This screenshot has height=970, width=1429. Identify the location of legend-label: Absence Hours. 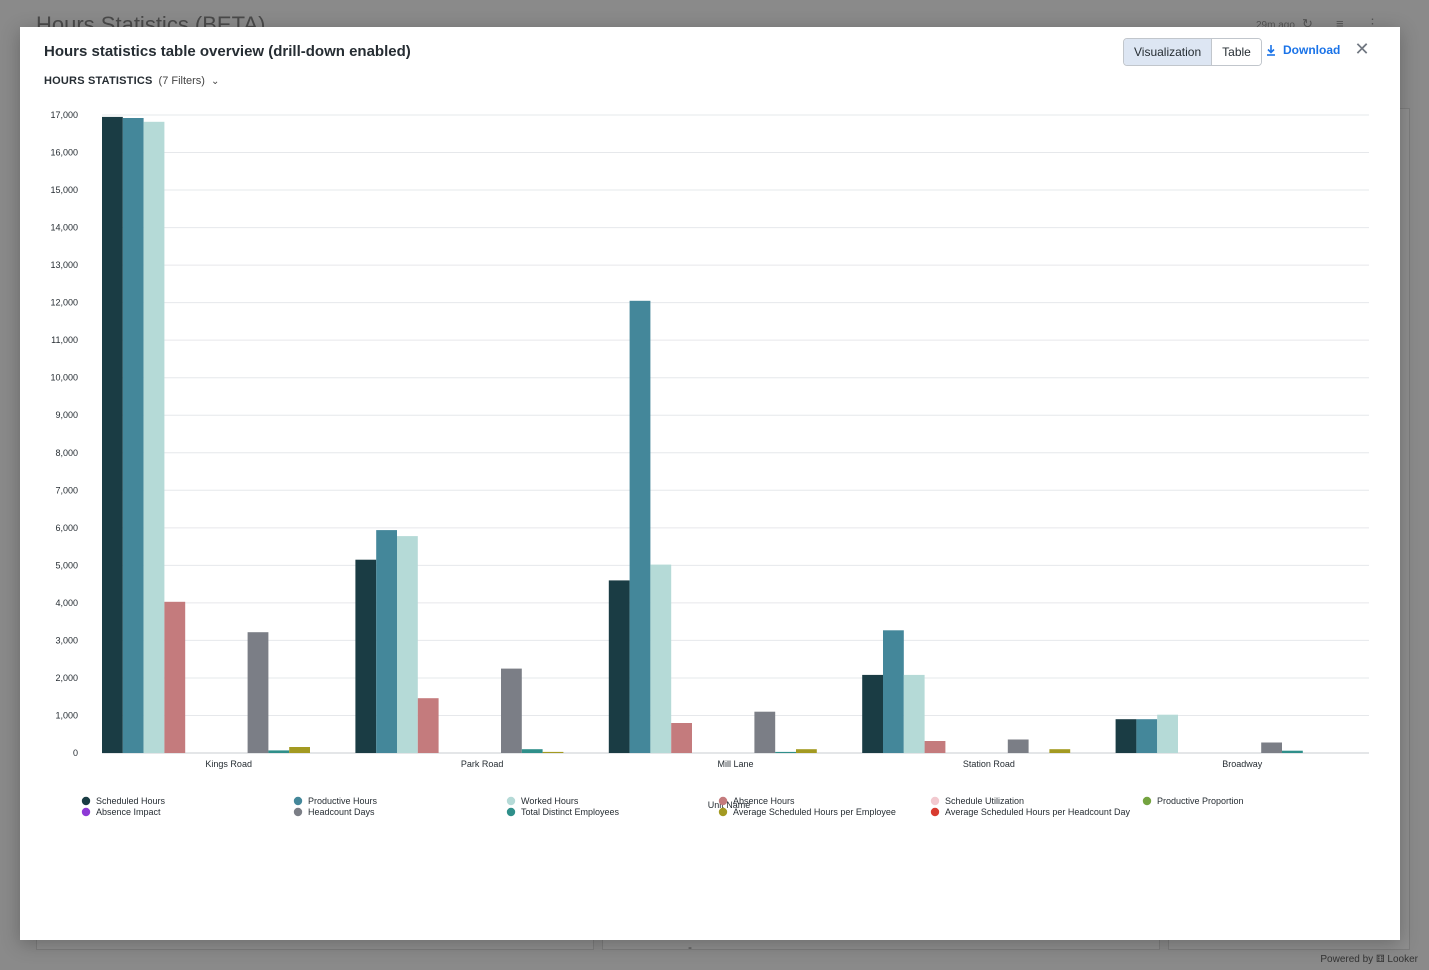
(764, 801).